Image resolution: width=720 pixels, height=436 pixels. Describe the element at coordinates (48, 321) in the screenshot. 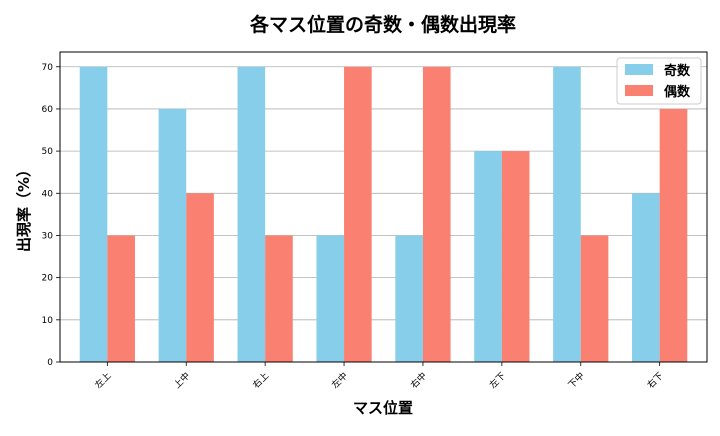

I see `y-tick-label: 10` at that location.